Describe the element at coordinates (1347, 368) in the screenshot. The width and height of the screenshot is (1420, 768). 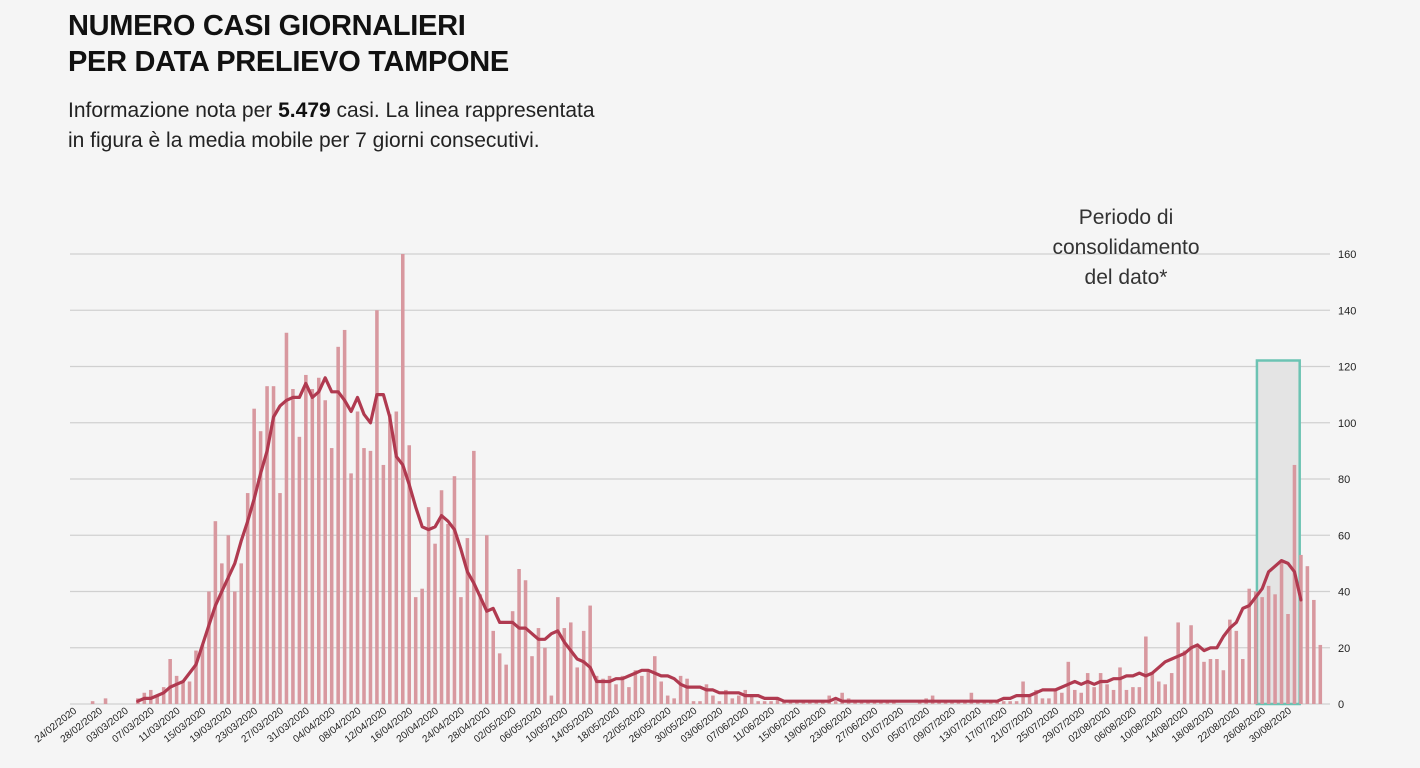
I see `y-tick-label: 120` at that location.